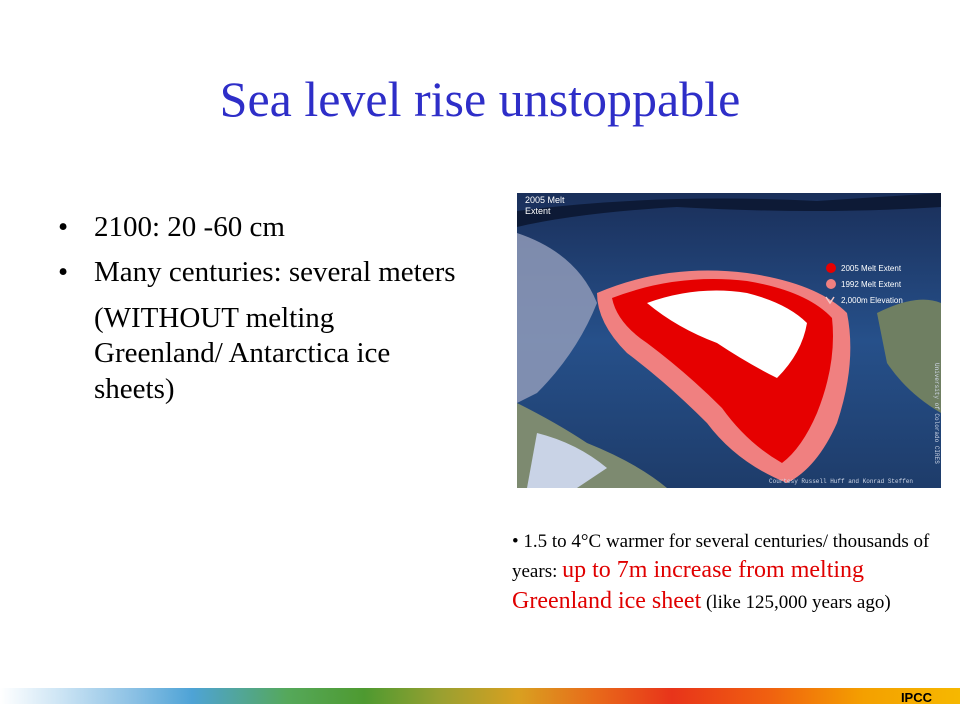 Image resolution: width=960 pixels, height=720 pixels. What do you see at coordinates (872, 300) in the screenshot?
I see `legend-label-elevation: 2,000m Elevation` at bounding box center [872, 300].